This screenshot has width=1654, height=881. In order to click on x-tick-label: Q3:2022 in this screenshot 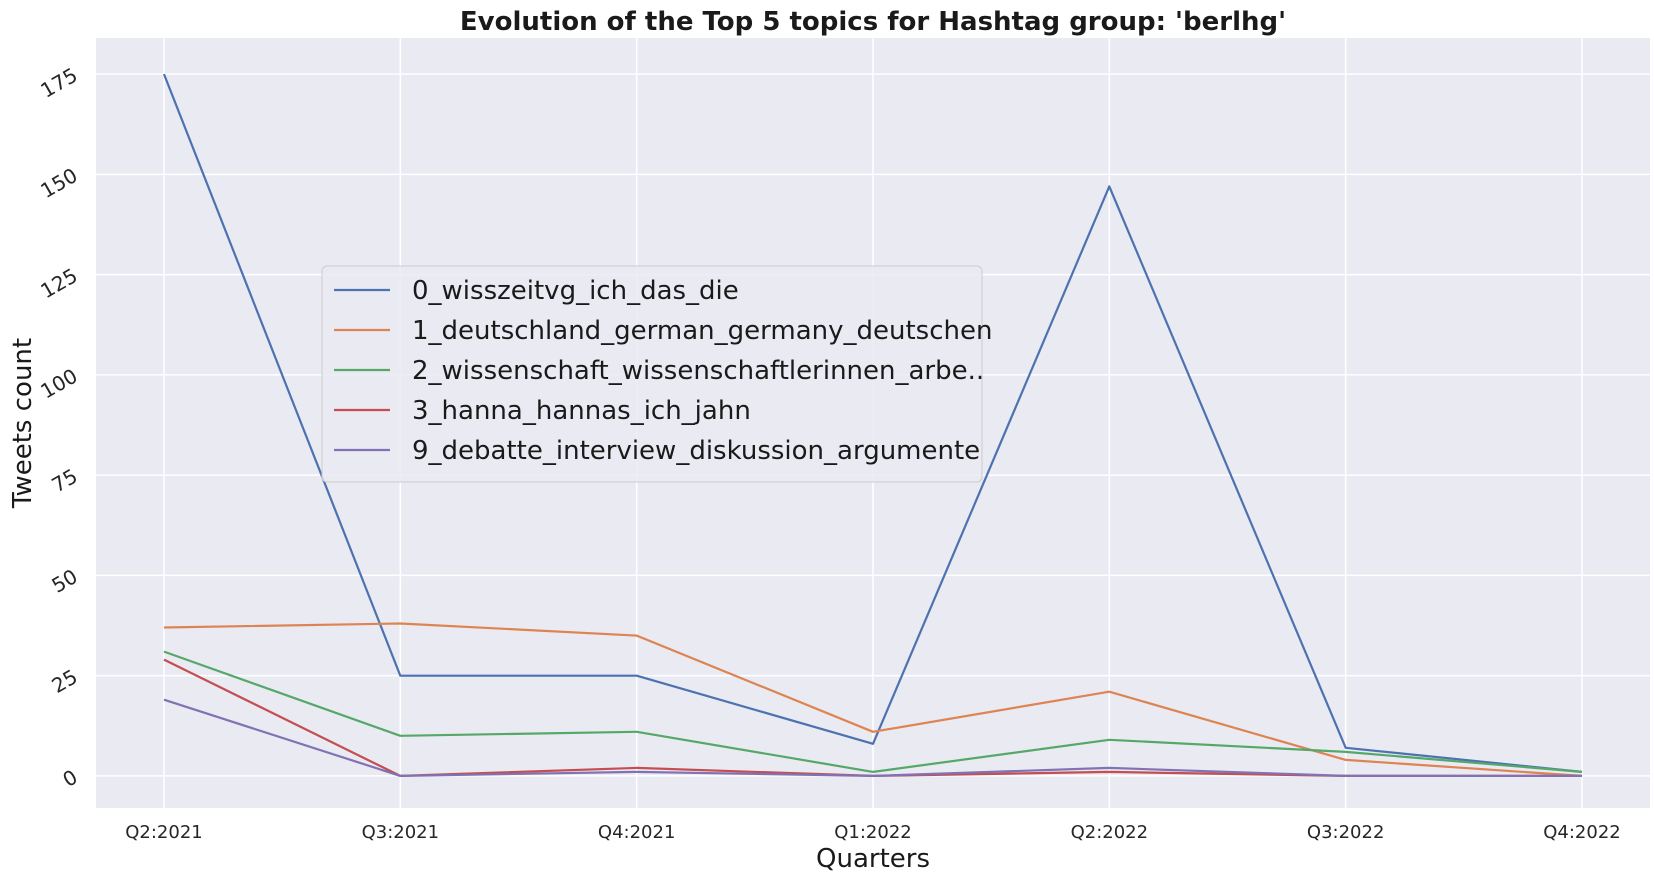, I will do `click(1346, 832)`.